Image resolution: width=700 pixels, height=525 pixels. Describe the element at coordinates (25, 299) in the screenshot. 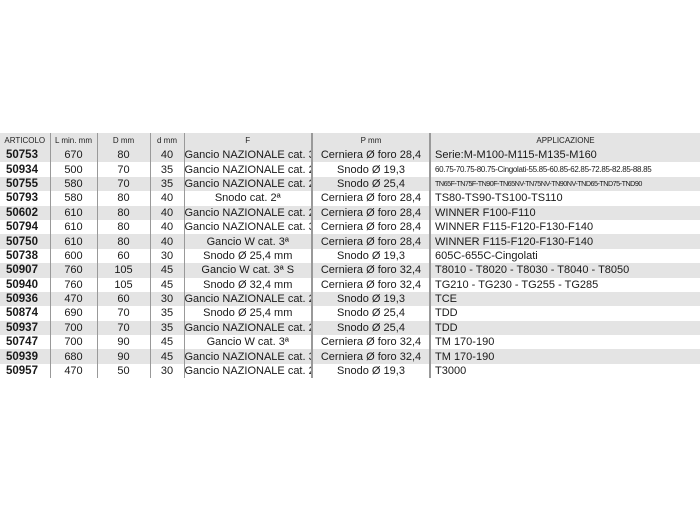

I see `cell-articolo: 50936` at that location.